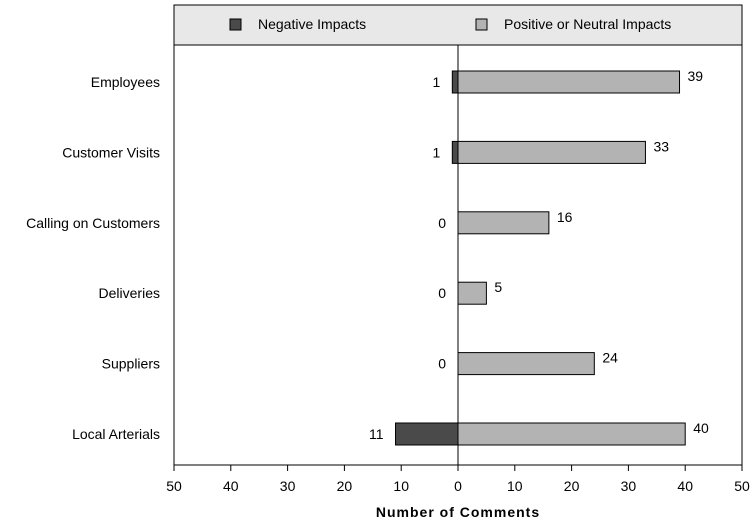 The image size is (752, 522). I want to click on value-label-positive: 5, so click(498, 287).